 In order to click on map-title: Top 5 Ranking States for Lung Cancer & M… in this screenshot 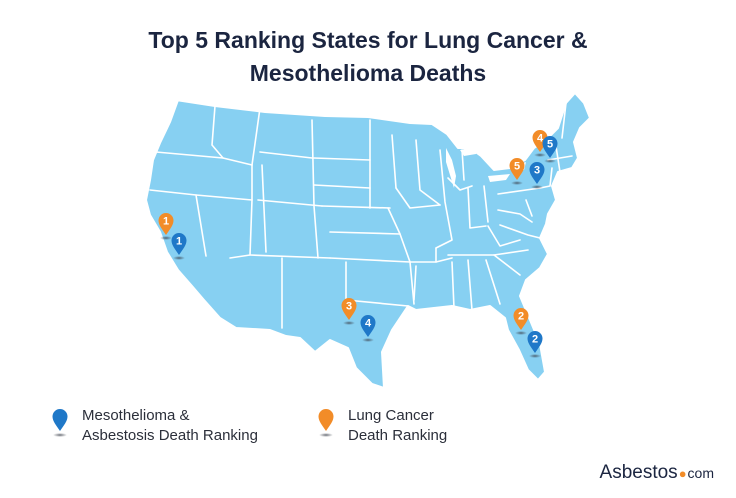, I will do `click(368, 57)`.